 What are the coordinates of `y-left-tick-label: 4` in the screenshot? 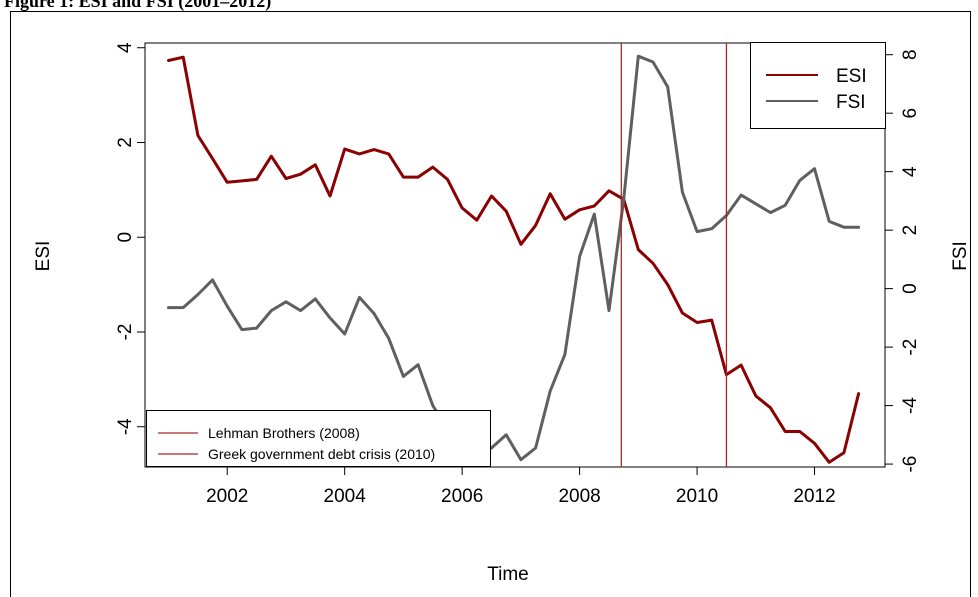 It's located at (125, 47).